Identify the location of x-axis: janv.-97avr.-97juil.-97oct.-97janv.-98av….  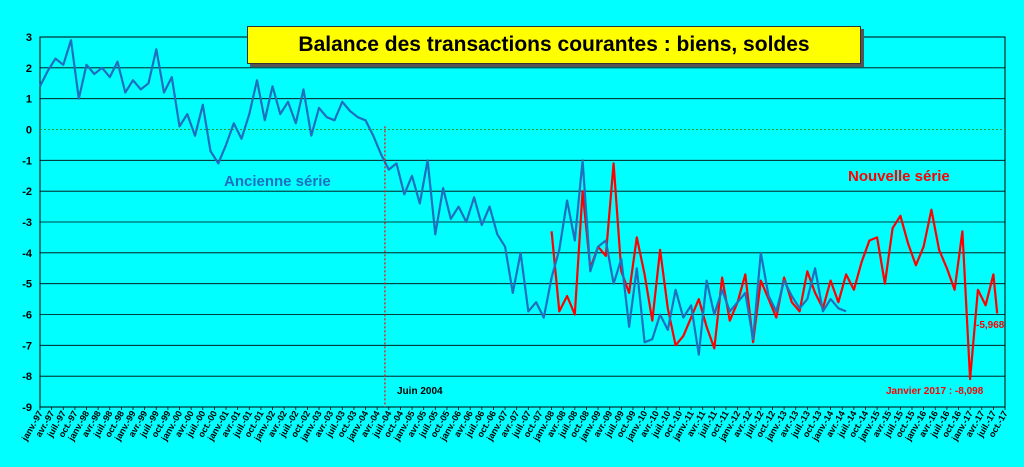
(514, 425).